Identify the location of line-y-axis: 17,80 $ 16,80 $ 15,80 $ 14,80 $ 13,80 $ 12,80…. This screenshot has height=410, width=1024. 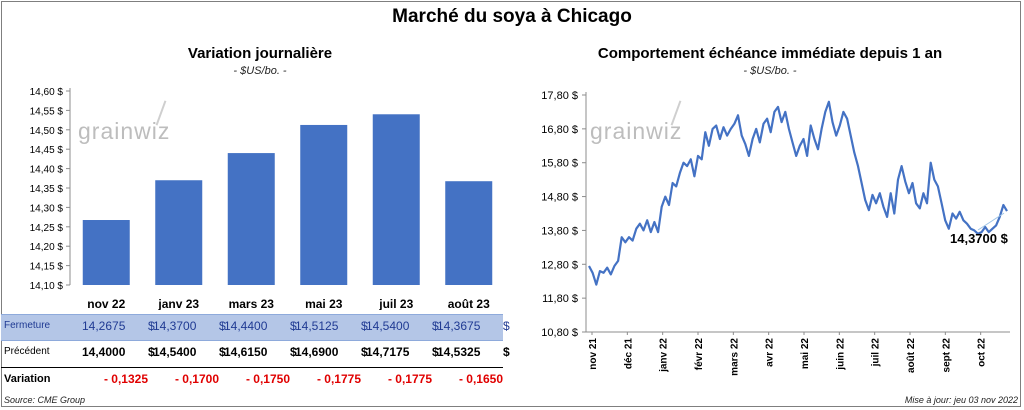
(564, 214).